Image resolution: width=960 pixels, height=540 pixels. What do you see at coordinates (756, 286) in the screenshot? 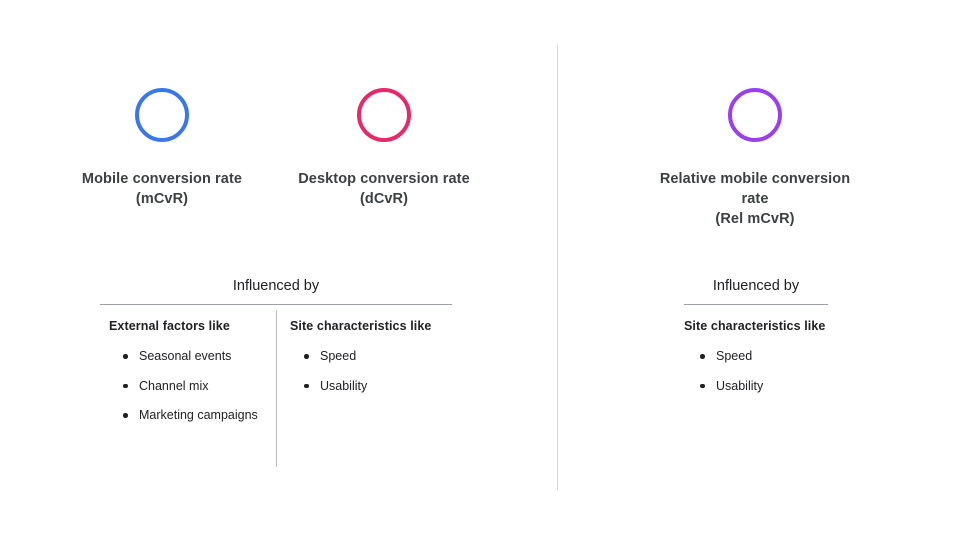
I see `influenced-by-title-right: Influenced by` at bounding box center [756, 286].